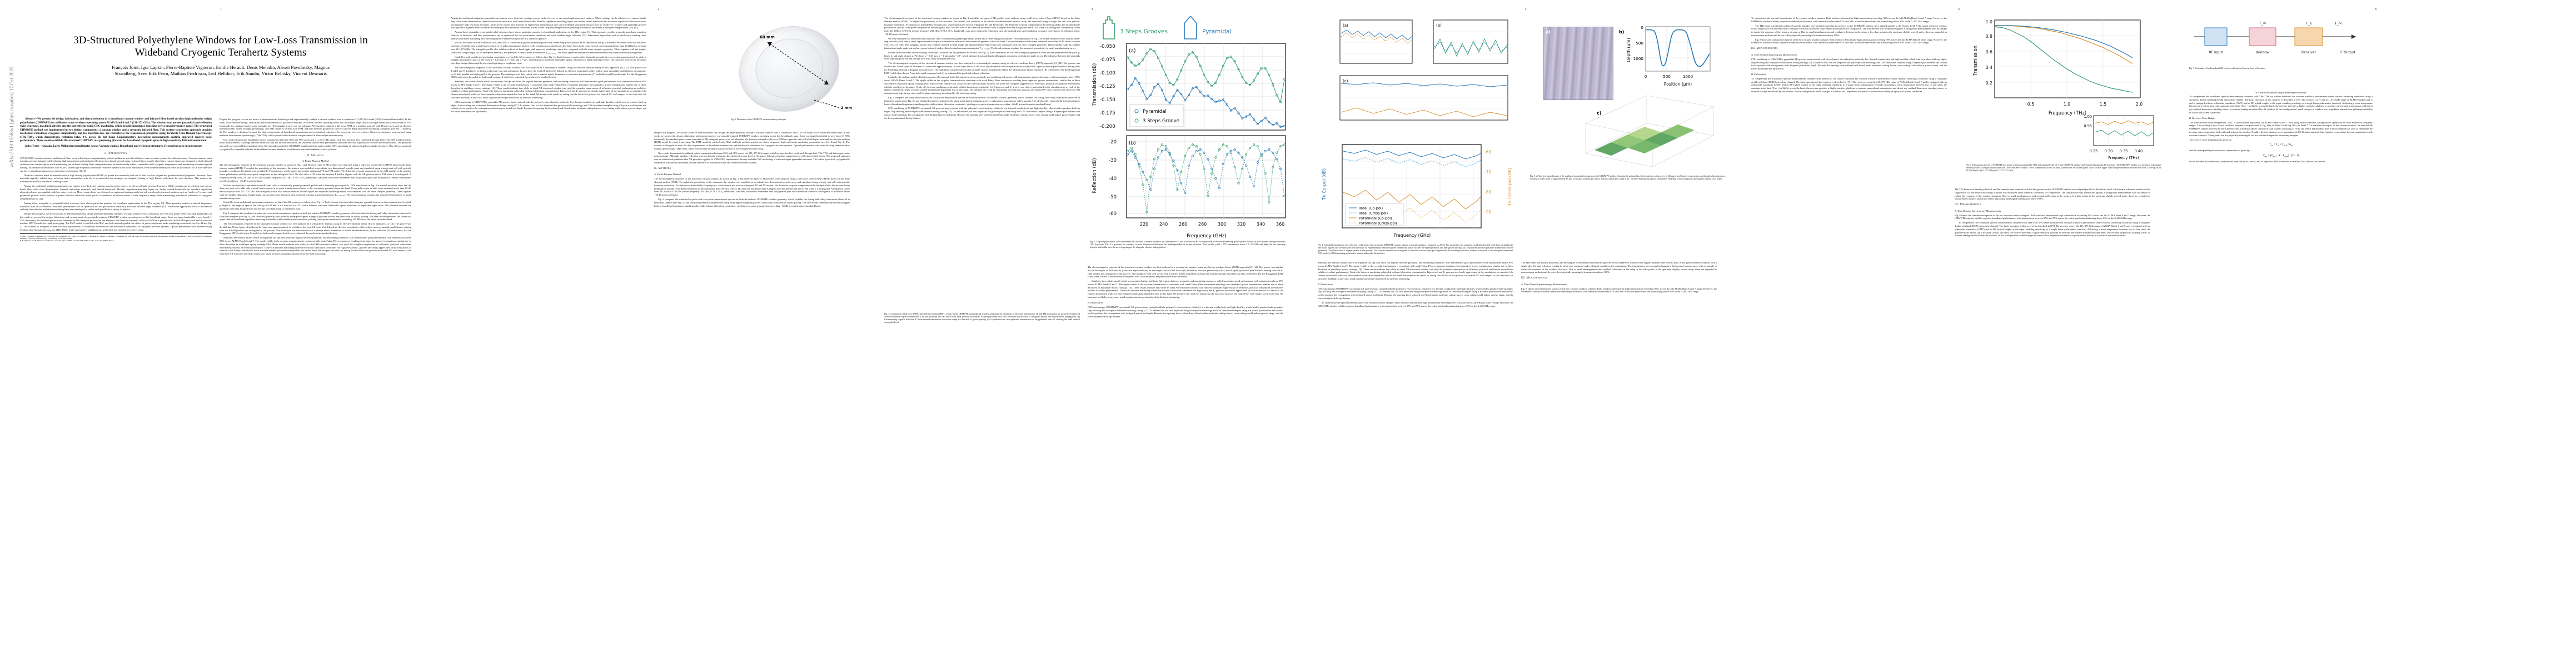 The width and height of the screenshot is (2576, 667). Describe the element at coordinates (1488, 192) in the screenshot. I see `fig4-ytick-r2: -80` at that location.